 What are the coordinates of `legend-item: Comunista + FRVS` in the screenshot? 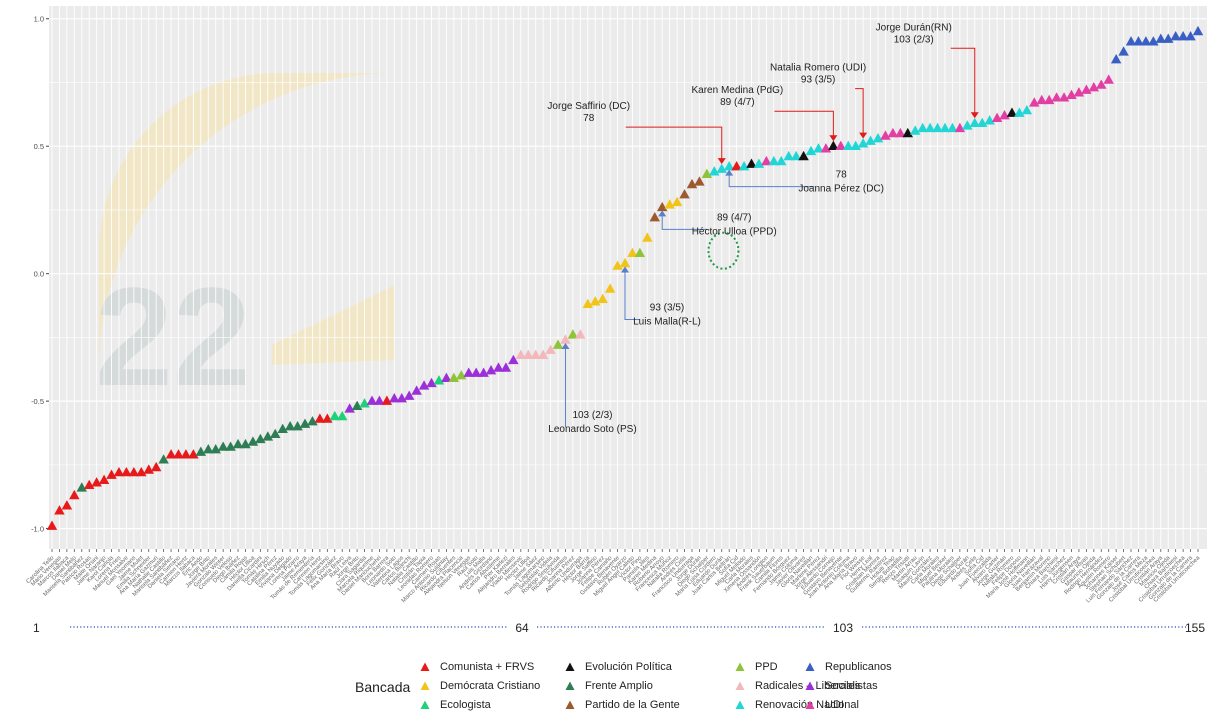 It's located at (477, 667).